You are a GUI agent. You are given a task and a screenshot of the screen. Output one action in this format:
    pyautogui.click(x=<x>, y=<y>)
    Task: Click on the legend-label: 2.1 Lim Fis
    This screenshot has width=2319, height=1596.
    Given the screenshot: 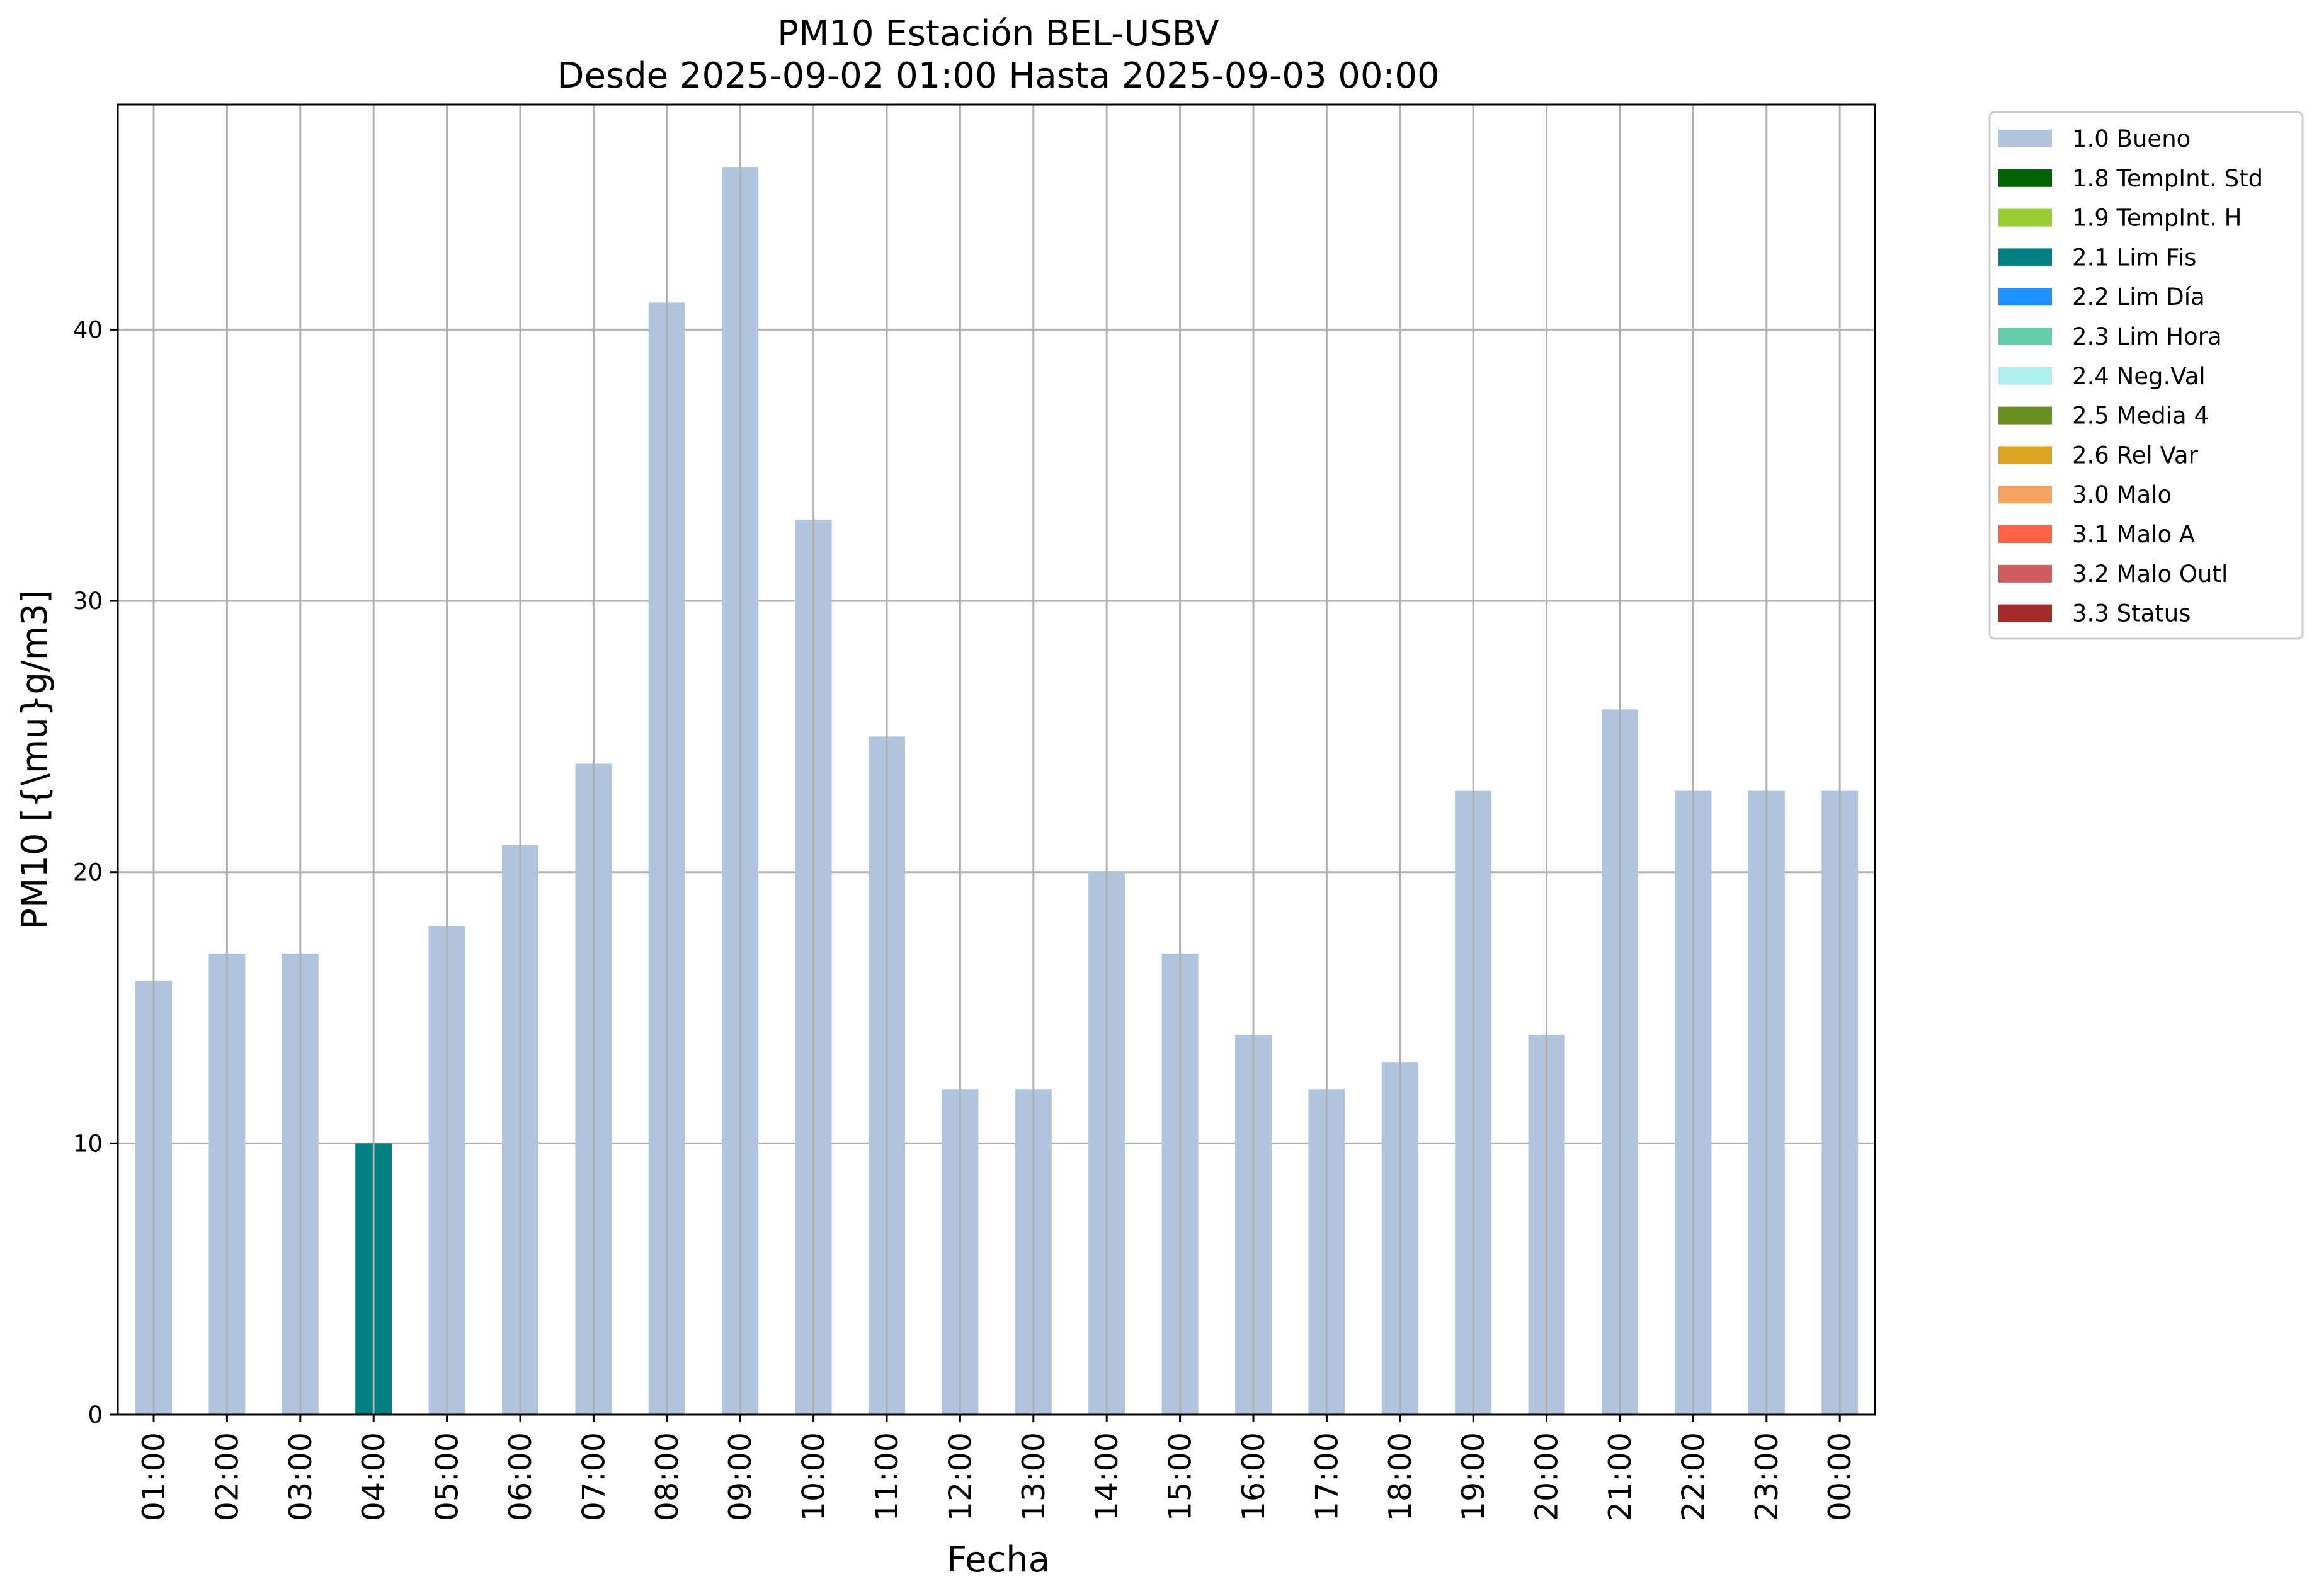 What is the action you would take?
    pyautogui.click(x=2134, y=257)
    